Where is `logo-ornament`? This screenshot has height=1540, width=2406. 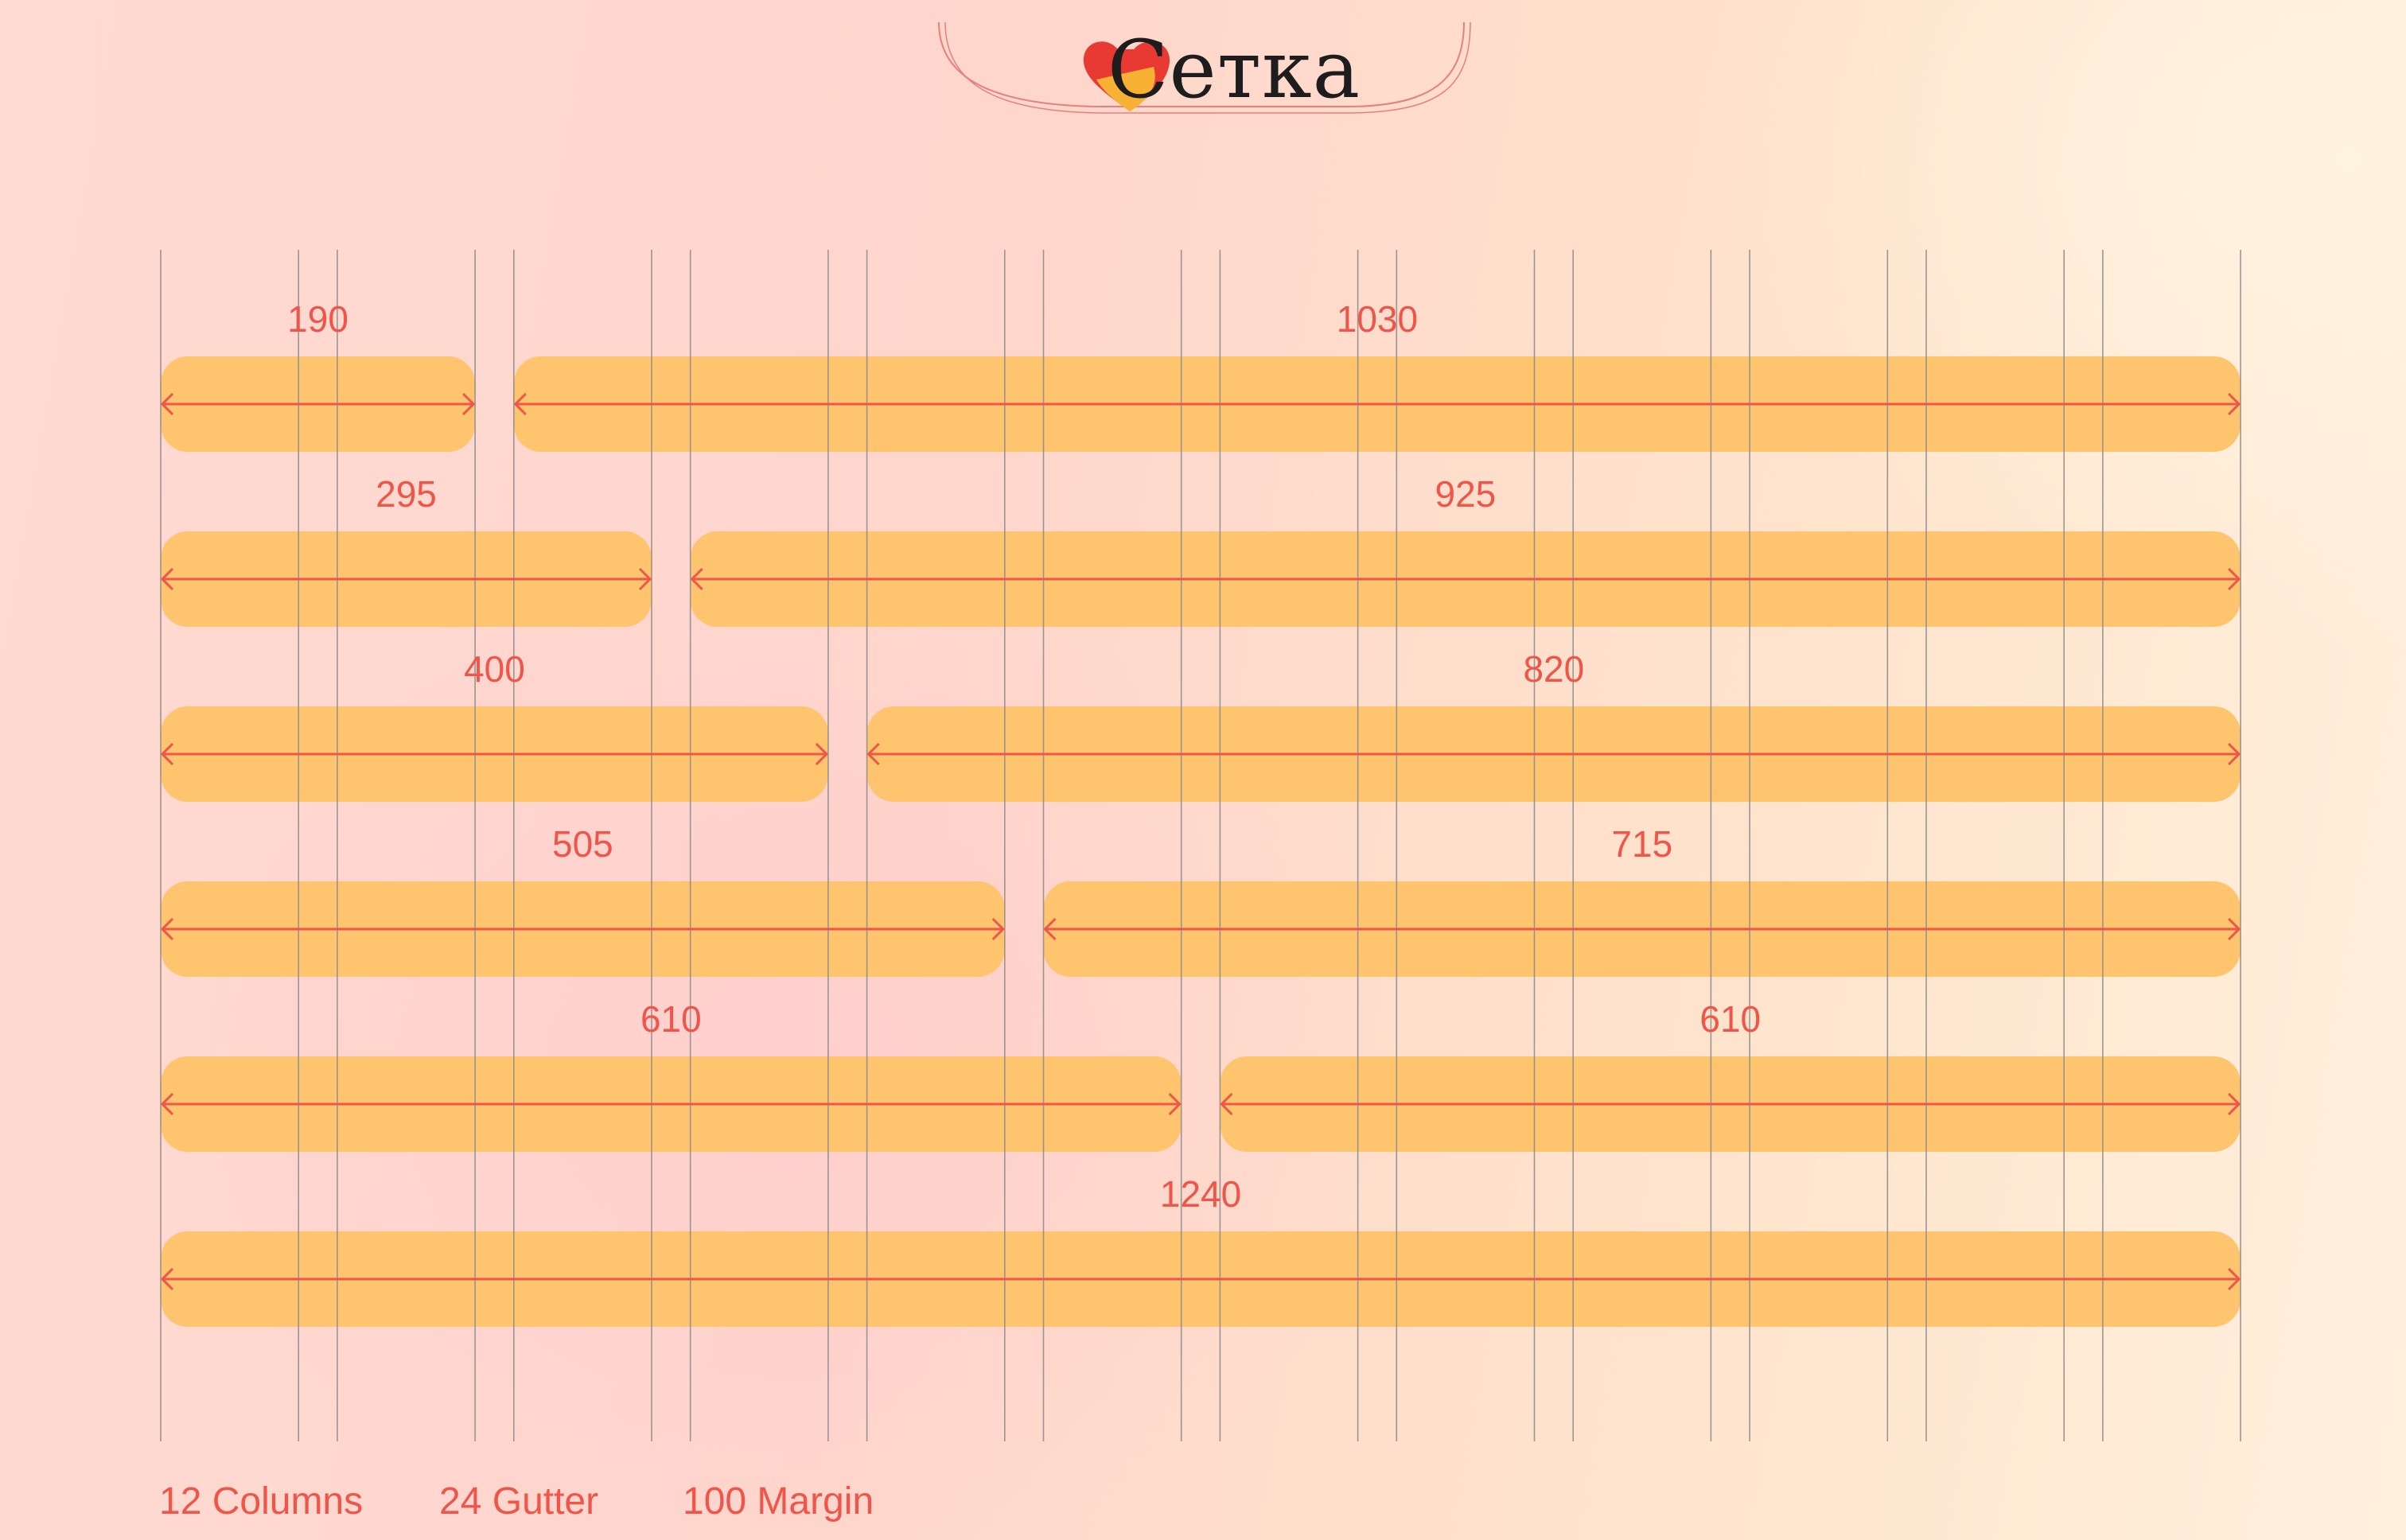 logo-ornament is located at coordinates (1204, 67).